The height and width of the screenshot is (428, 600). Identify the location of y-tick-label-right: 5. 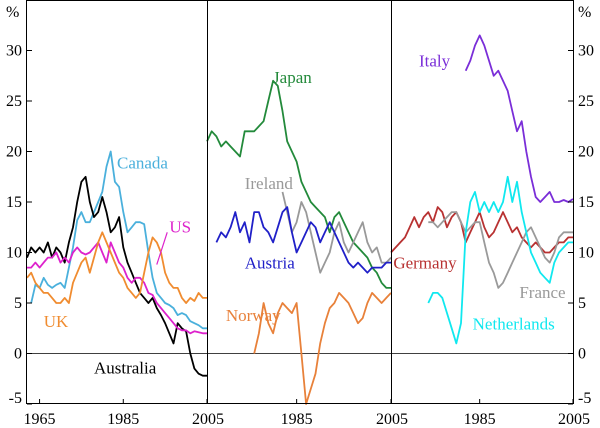
(582, 303).